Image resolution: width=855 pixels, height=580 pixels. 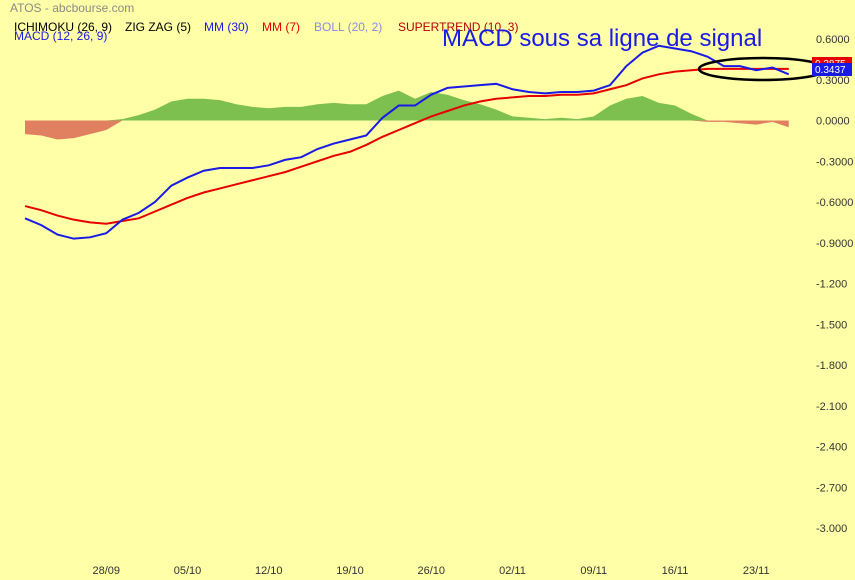 What do you see at coordinates (831, 407) in the screenshot?
I see `y-tick-label: -2.100` at bounding box center [831, 407].